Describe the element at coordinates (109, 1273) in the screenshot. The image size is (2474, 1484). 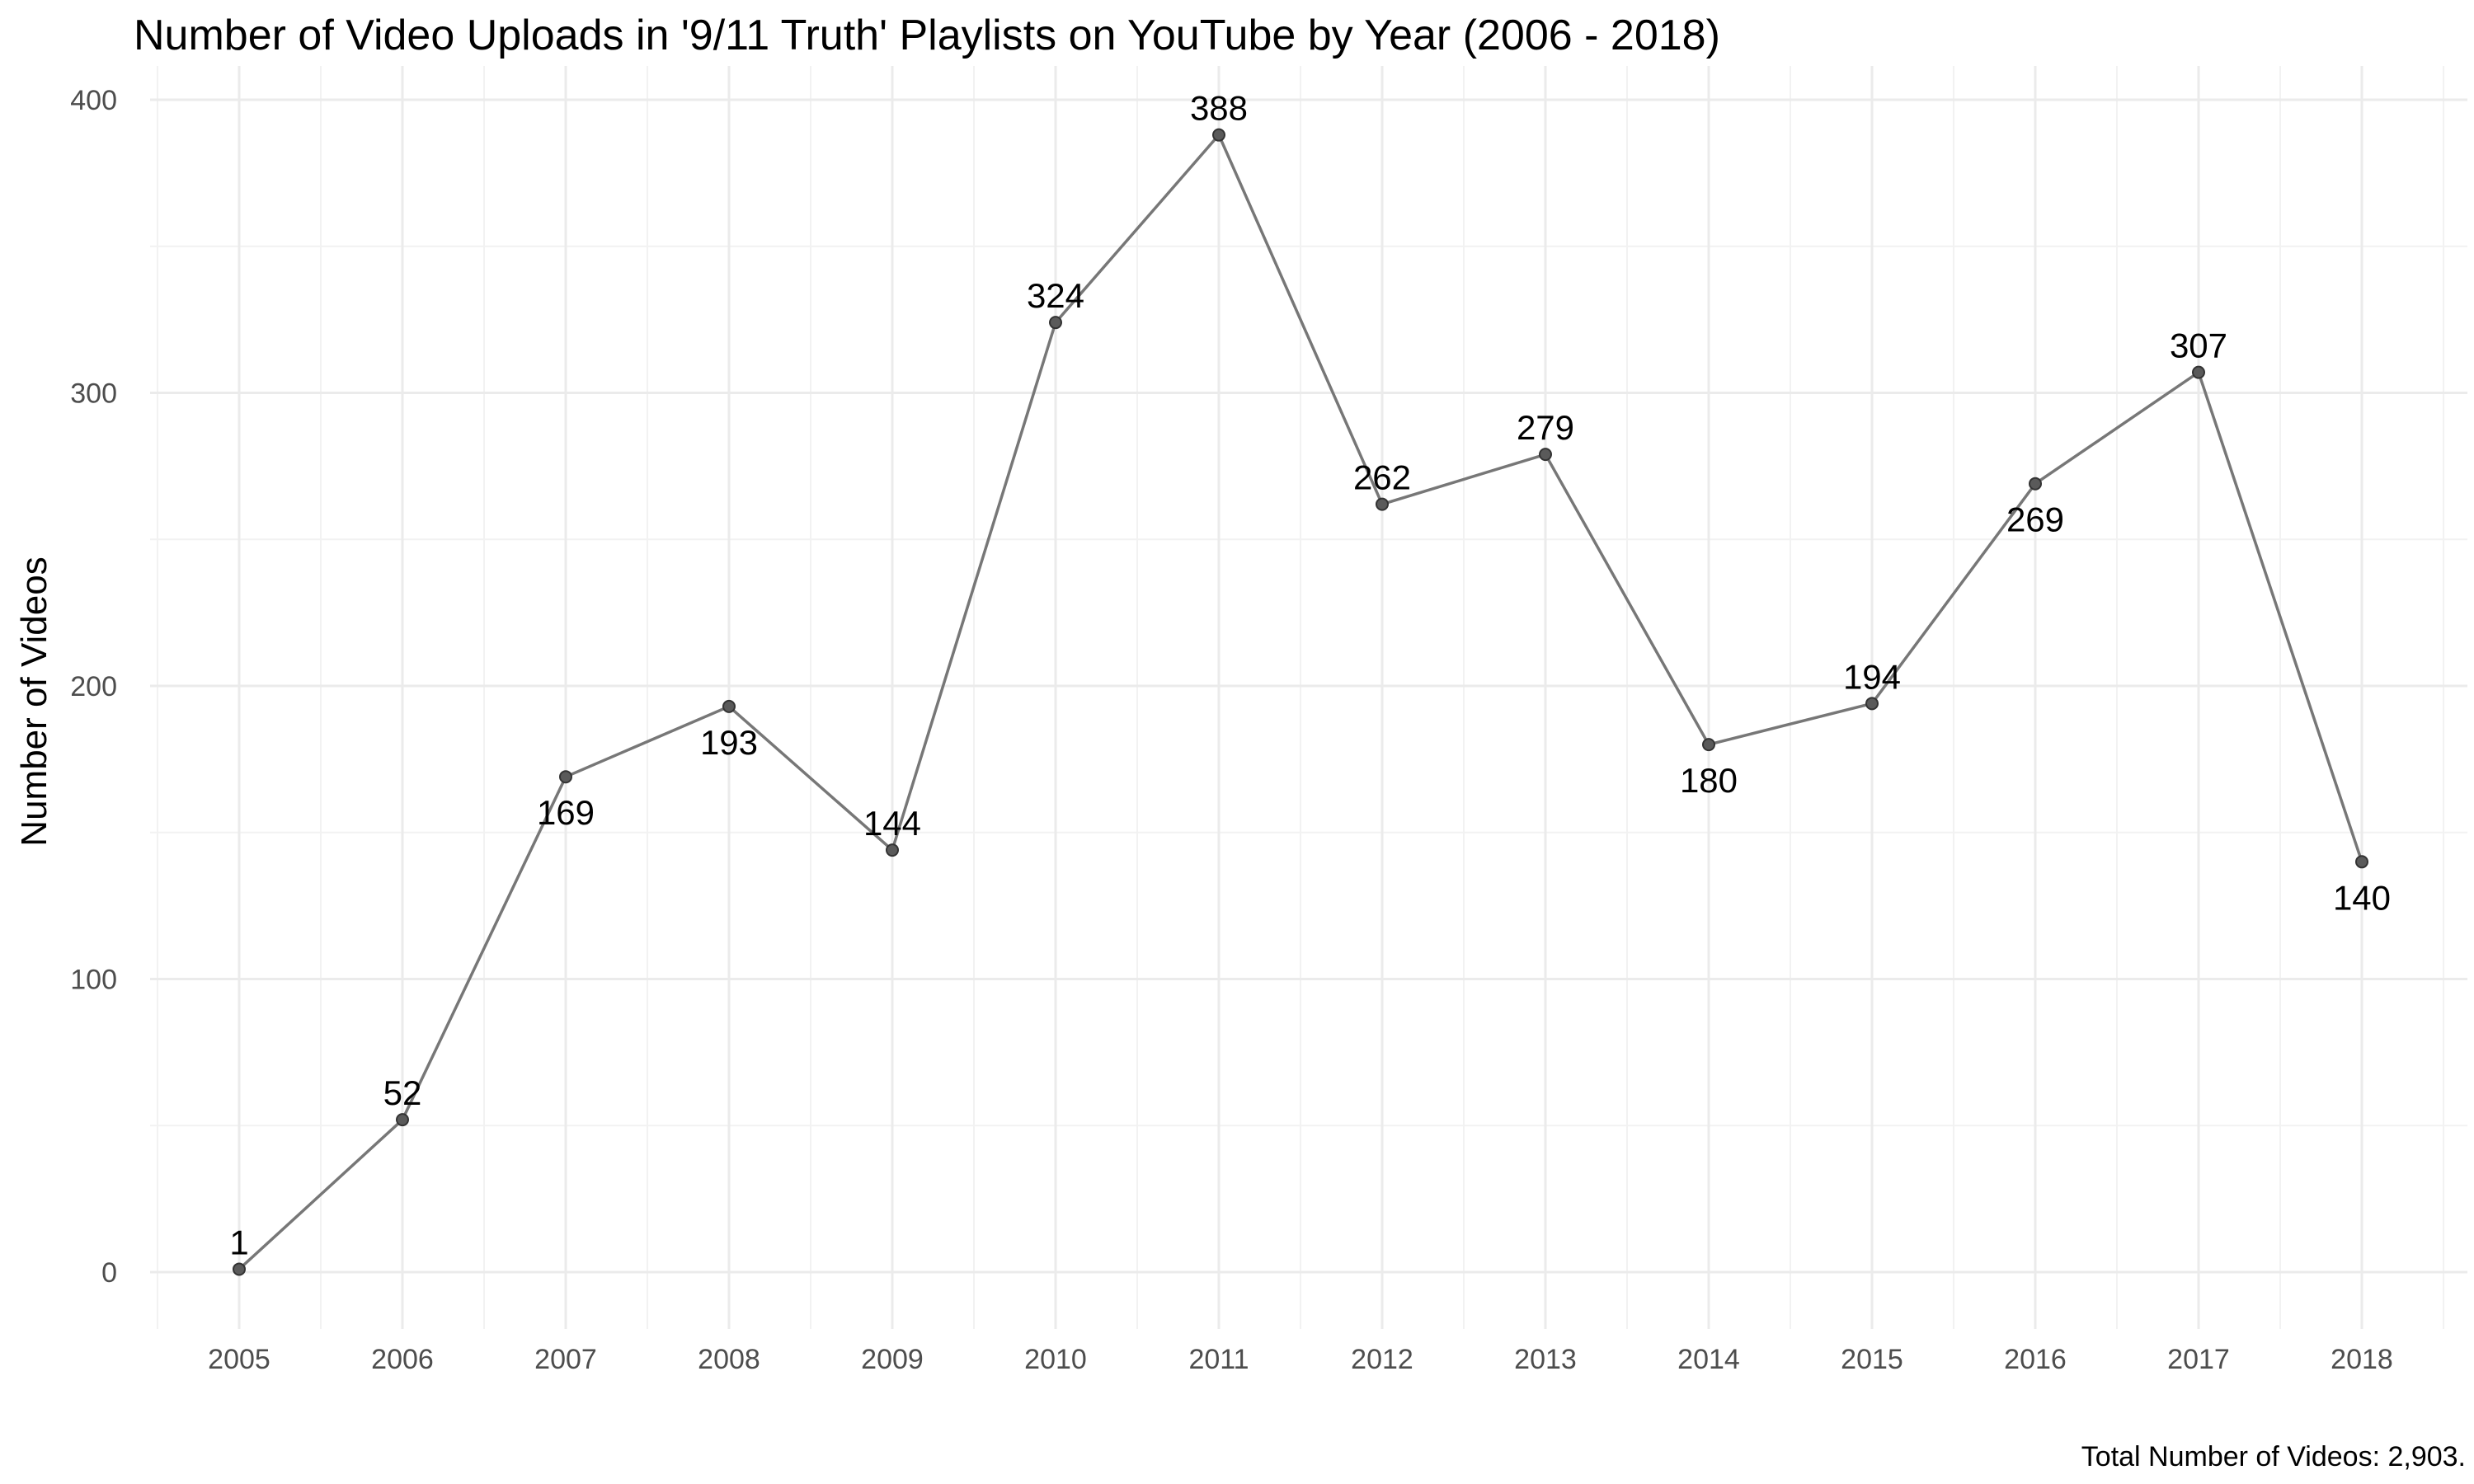
I see `y-tick-label: 0` at that location.